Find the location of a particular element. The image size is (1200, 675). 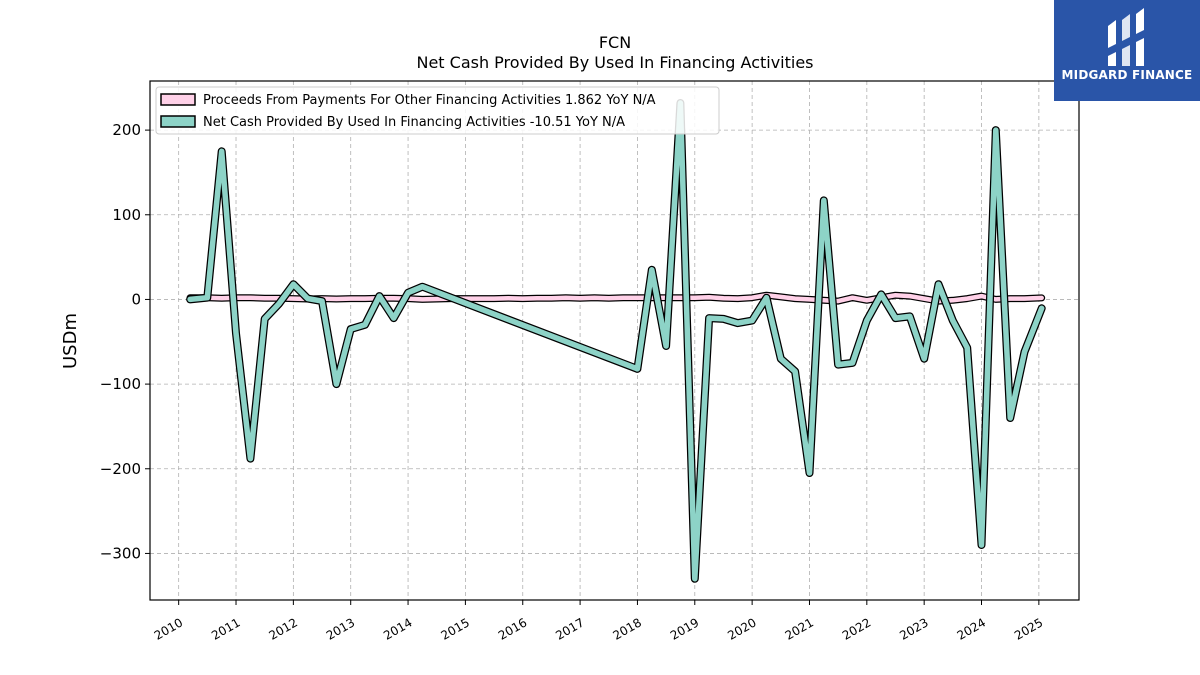

brand-logo: MIDGARD FINANCE is located at coordinates (1127, 50).